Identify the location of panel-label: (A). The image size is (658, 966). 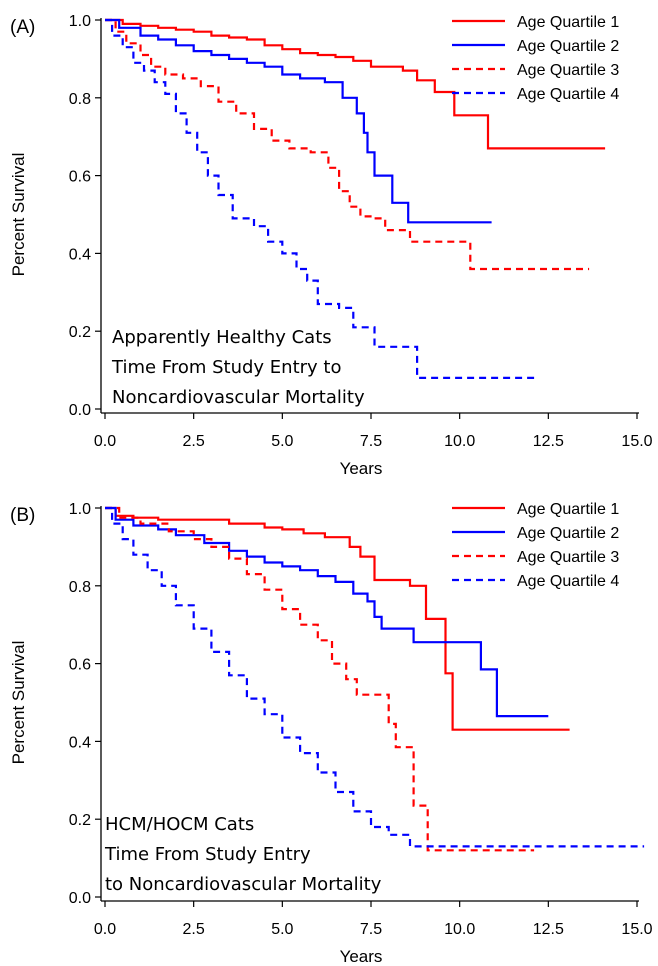
(22, 27).